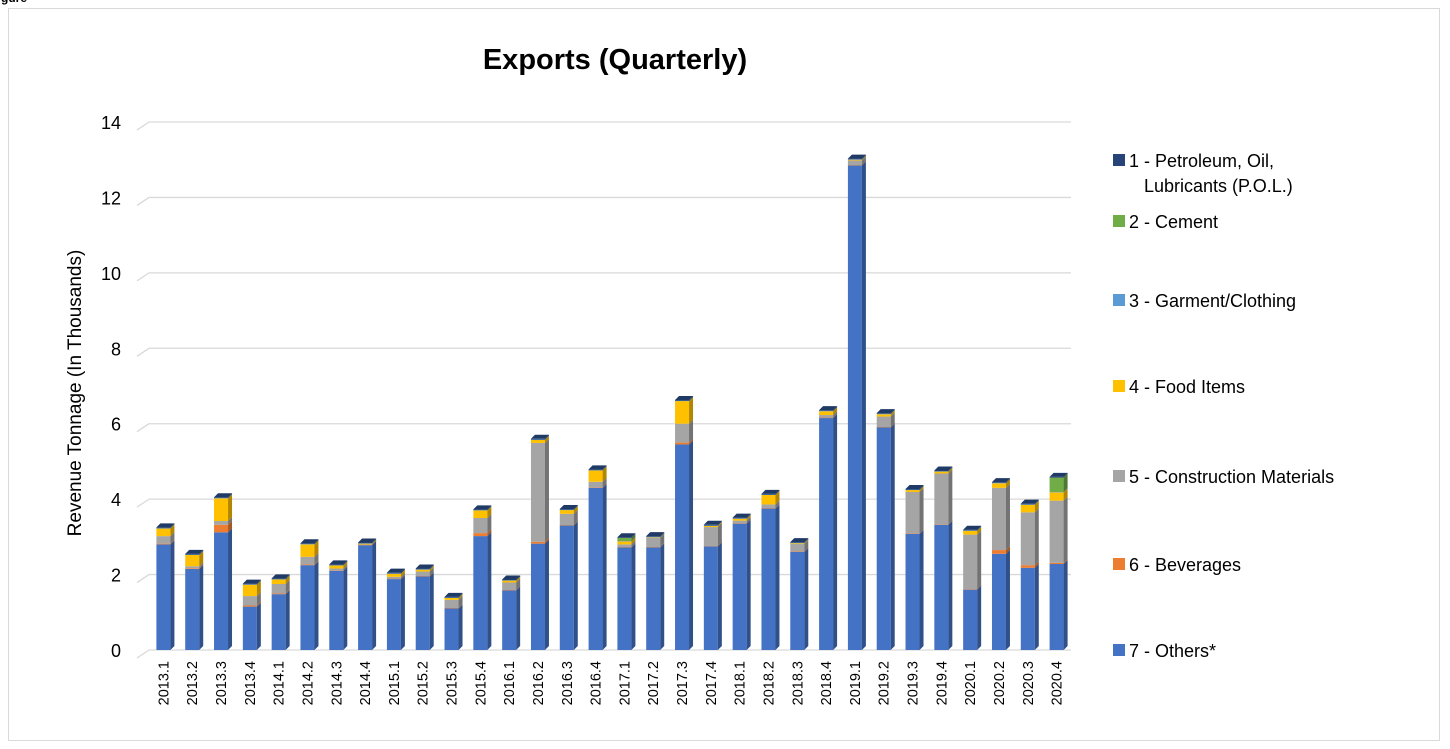 This screenshot has height=749, width=1450. Describe the element at coordinates (116, 425) in the screenshot. I see `y-tick-label: 6` at that location.